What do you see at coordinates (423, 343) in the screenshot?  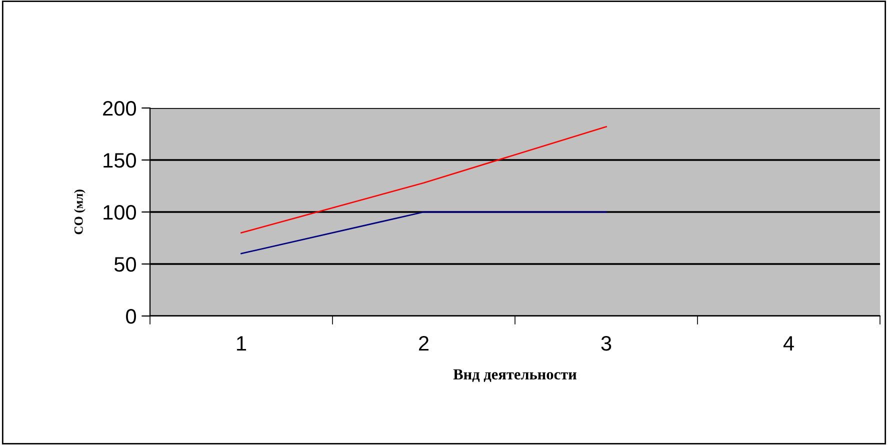 I see `x-tick-label: 2` at bounding box center [423, 343].